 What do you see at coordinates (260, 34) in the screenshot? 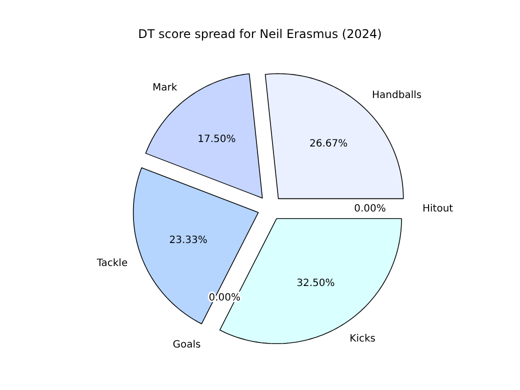
I see `chart-title: DT score spread for Neil Erasmus (2024)` at bounding box center [260, 34].